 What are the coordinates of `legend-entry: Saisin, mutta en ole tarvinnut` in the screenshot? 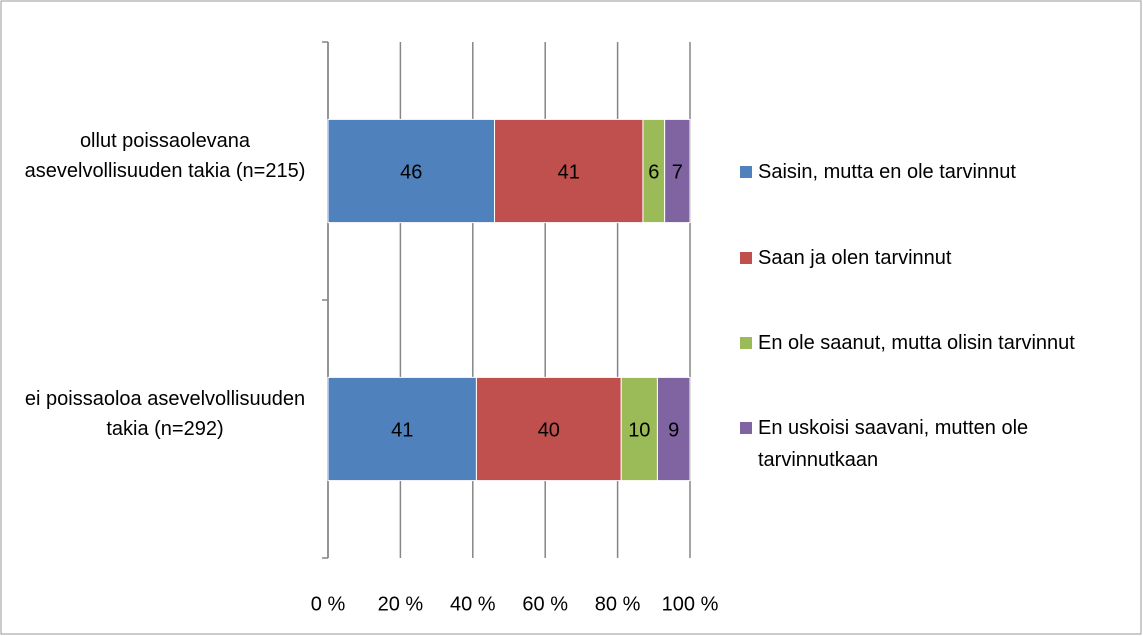 It's located at (930, 172).